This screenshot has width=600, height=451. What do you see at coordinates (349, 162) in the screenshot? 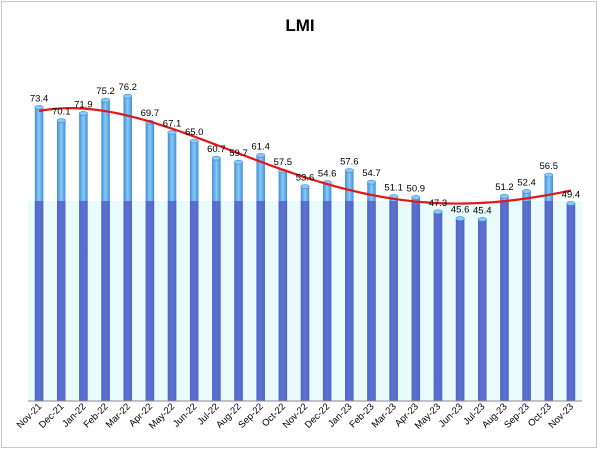
I see `value-label-Jan-23: 57.6` at bounding box center [349, 162].